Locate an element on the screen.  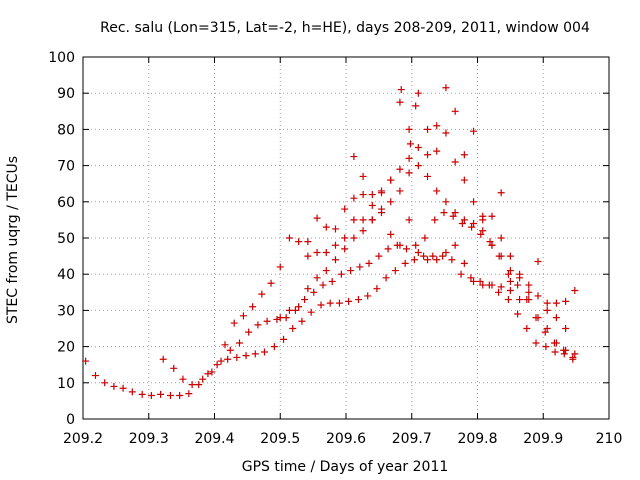
y-tick-label: 10 is located at coordinates (66, 384).